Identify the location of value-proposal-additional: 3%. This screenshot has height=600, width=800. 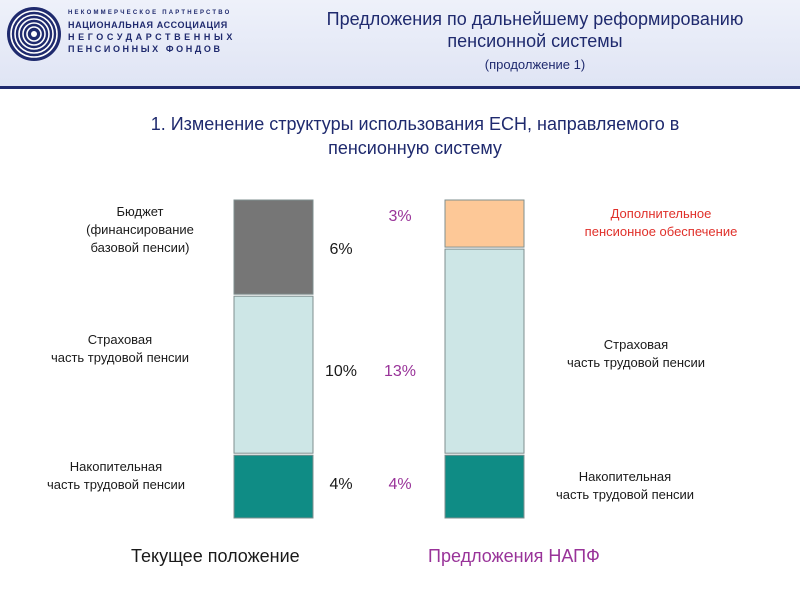
(399, 216).